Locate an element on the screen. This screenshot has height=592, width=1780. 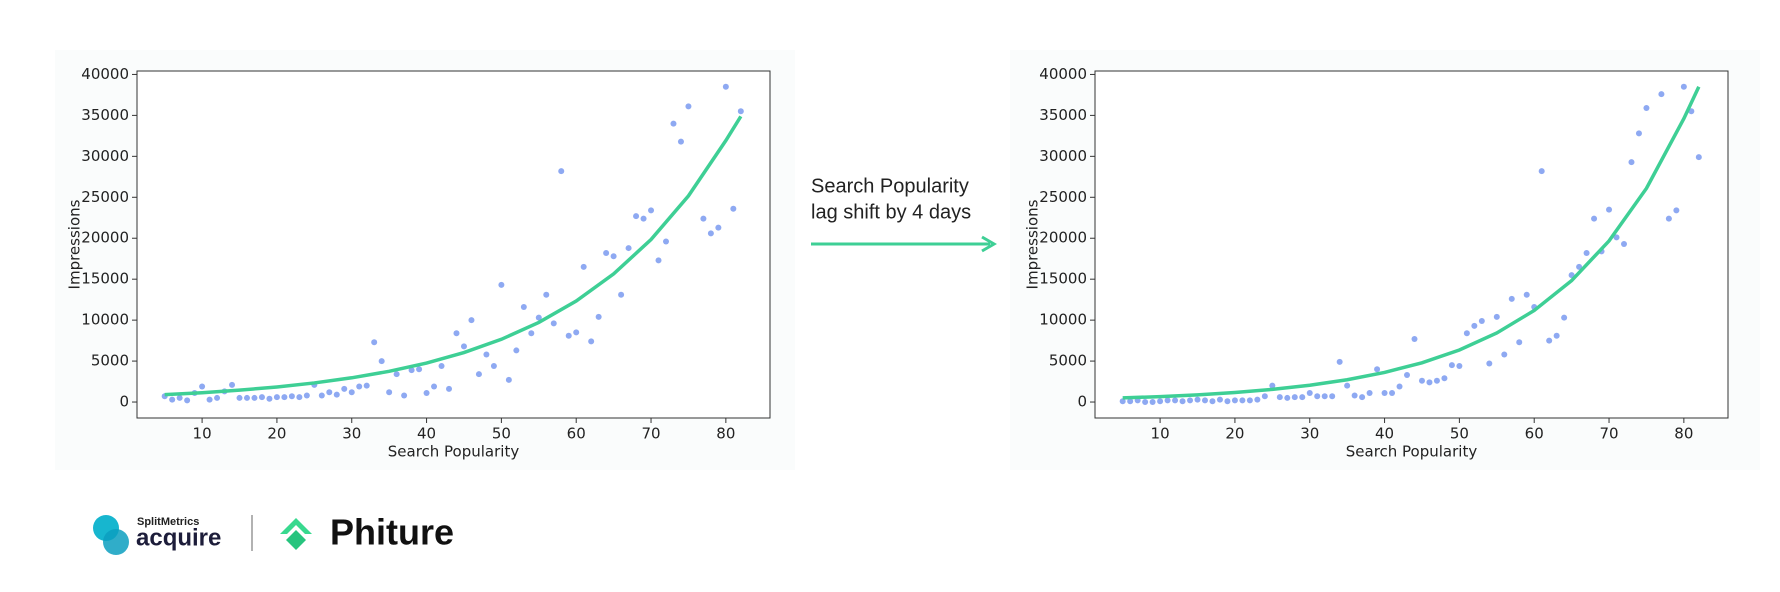
x-tick-label: 70 is located at coordinates (650, 434).